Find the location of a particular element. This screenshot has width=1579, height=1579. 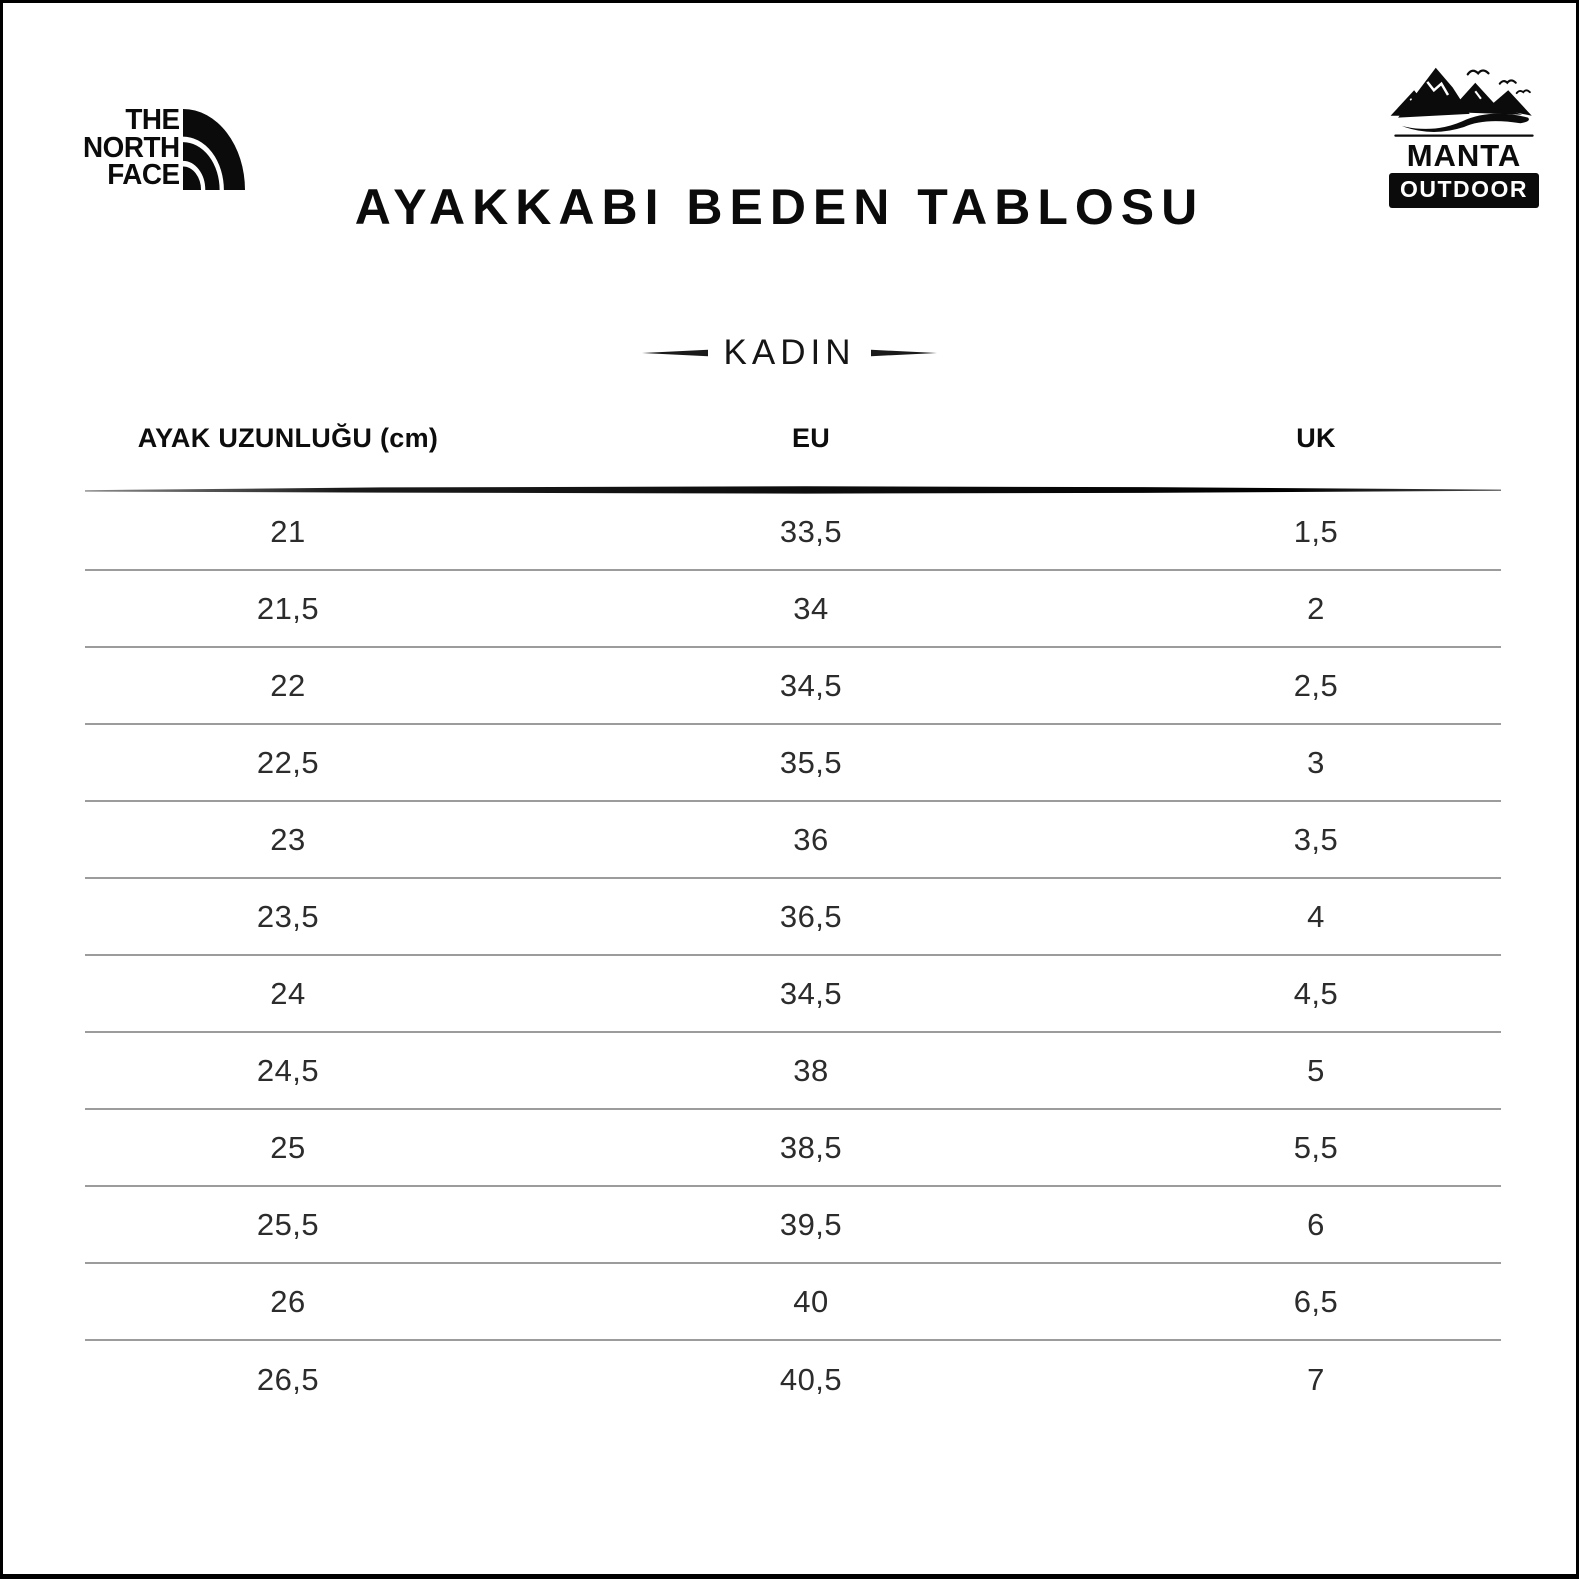

table-cell: 2,5 is located at coordinates (1316, 685).